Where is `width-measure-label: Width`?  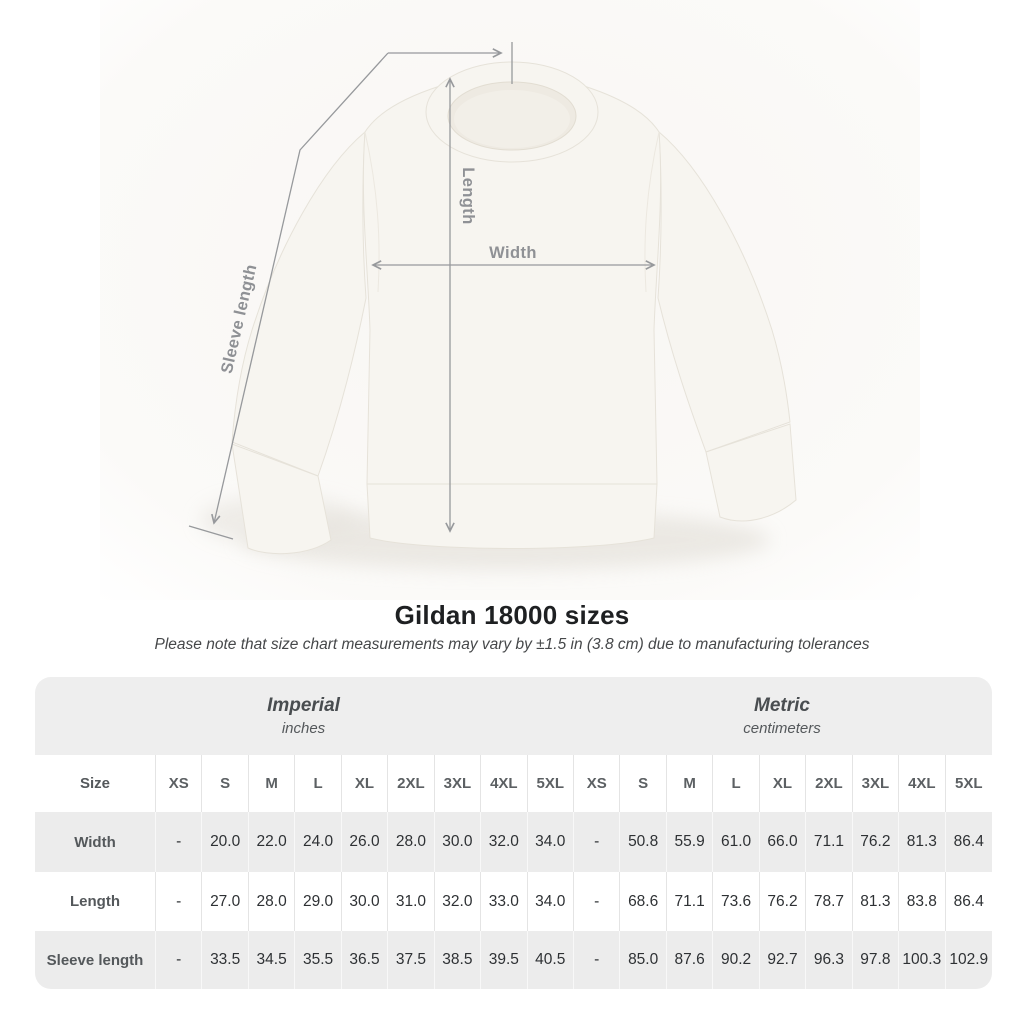
width-measure-label: Width is located at coordinates (513, 253).